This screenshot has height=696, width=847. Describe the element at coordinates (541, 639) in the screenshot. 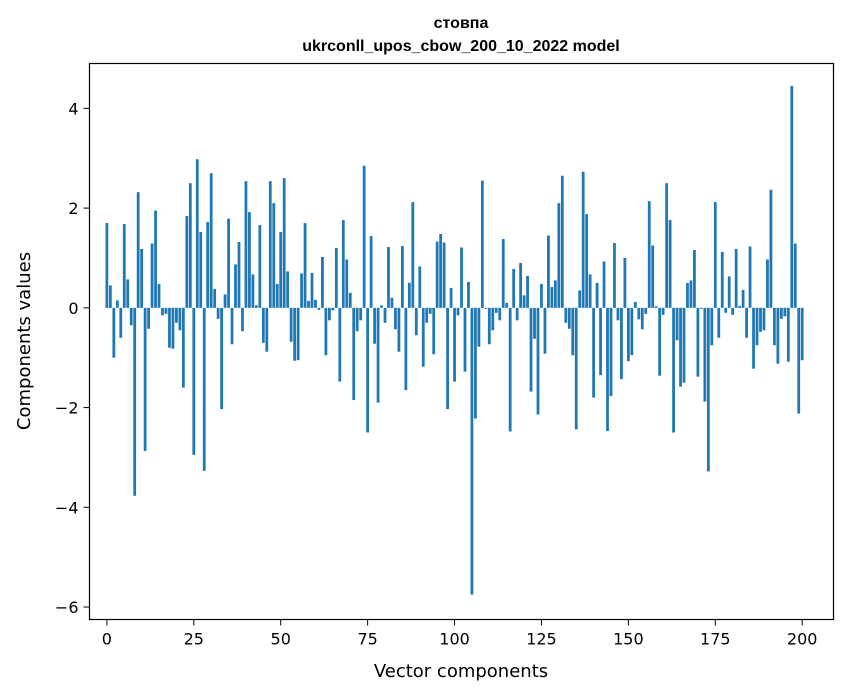

I see `x-tick-label: 125` at that location.